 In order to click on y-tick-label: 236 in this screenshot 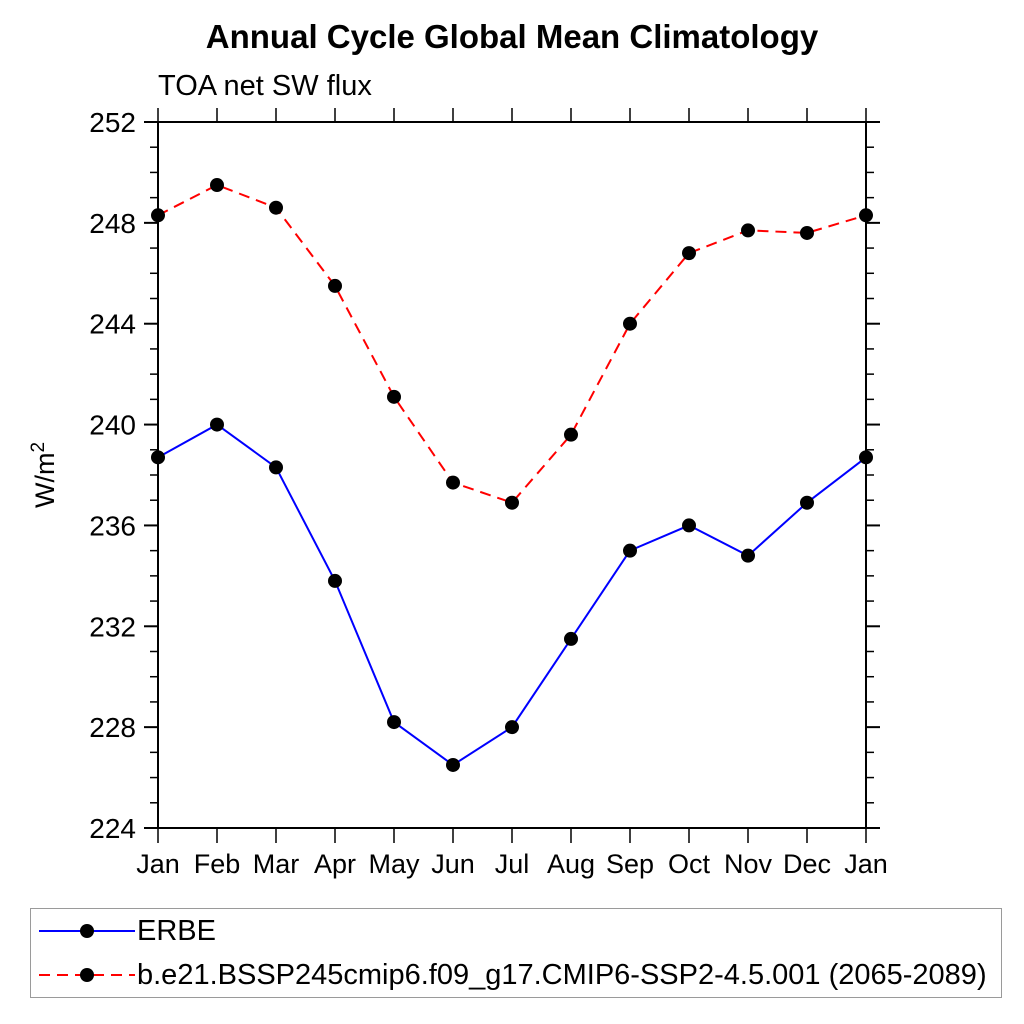, I will do `click(112, 525)`.